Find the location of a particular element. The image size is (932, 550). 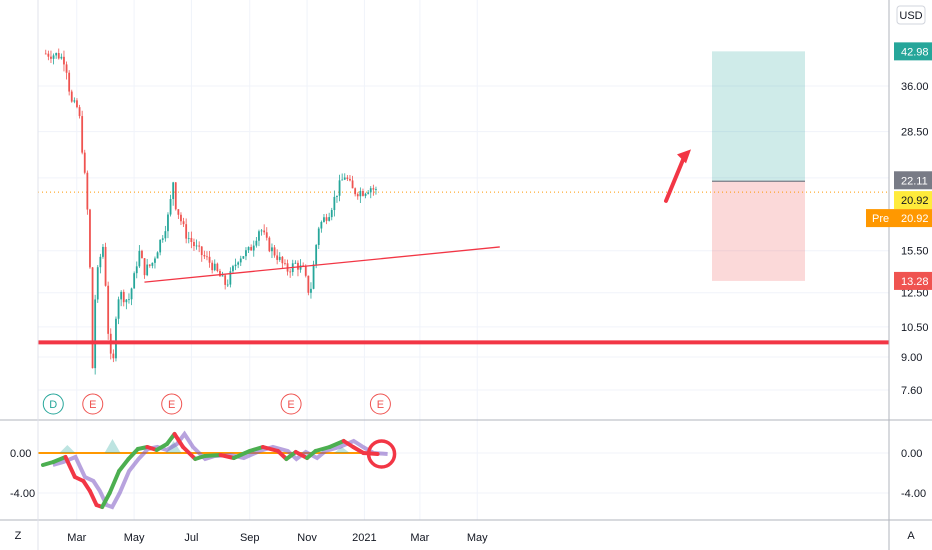

indicator-left-tick-label: -4.00 is located at coordinates (22, 494).